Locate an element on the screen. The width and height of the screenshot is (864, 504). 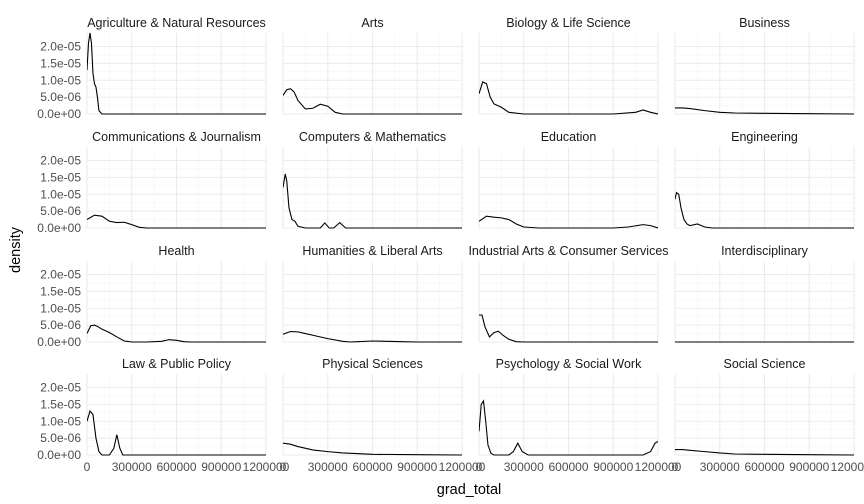
facet-strip-label: Physical Sciences is located at coordinates (372, 364).